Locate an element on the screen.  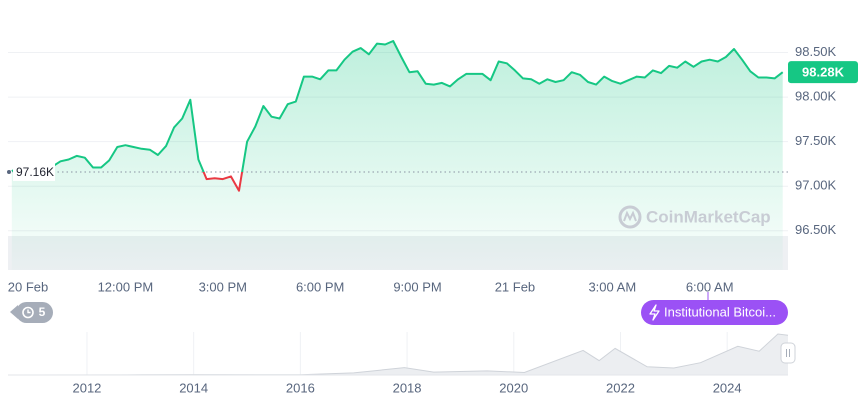
badge-pointer is located at coordinates (14, 312).